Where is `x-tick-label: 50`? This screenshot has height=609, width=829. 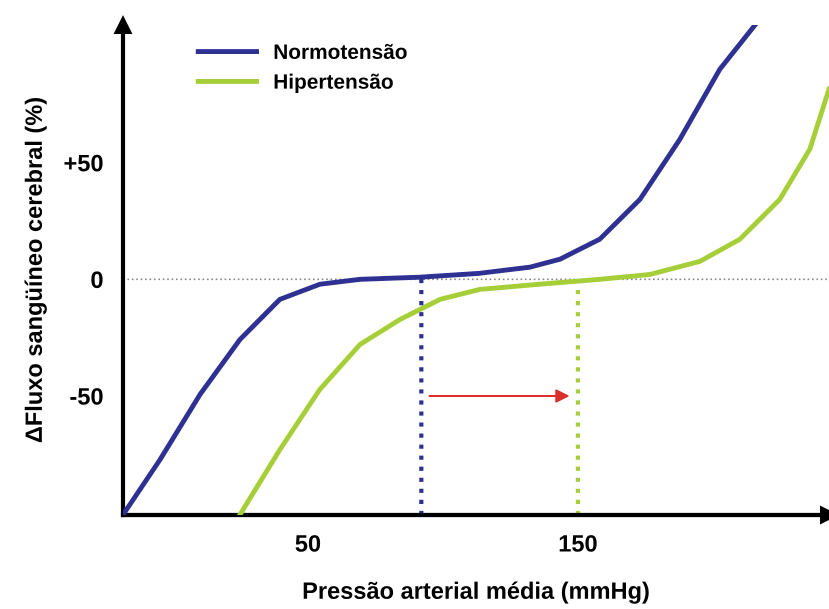
x-tick-label: 50 is located at coordinates (308, 543).